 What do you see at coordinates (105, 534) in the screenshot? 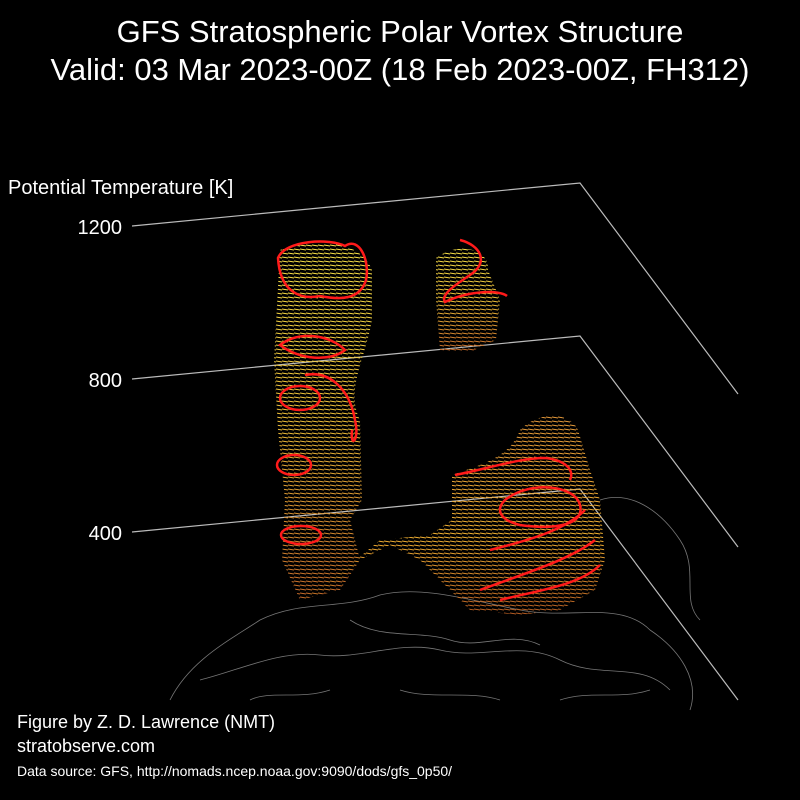
I see `z-tick-label: 400` at bounding box center [105, 534].